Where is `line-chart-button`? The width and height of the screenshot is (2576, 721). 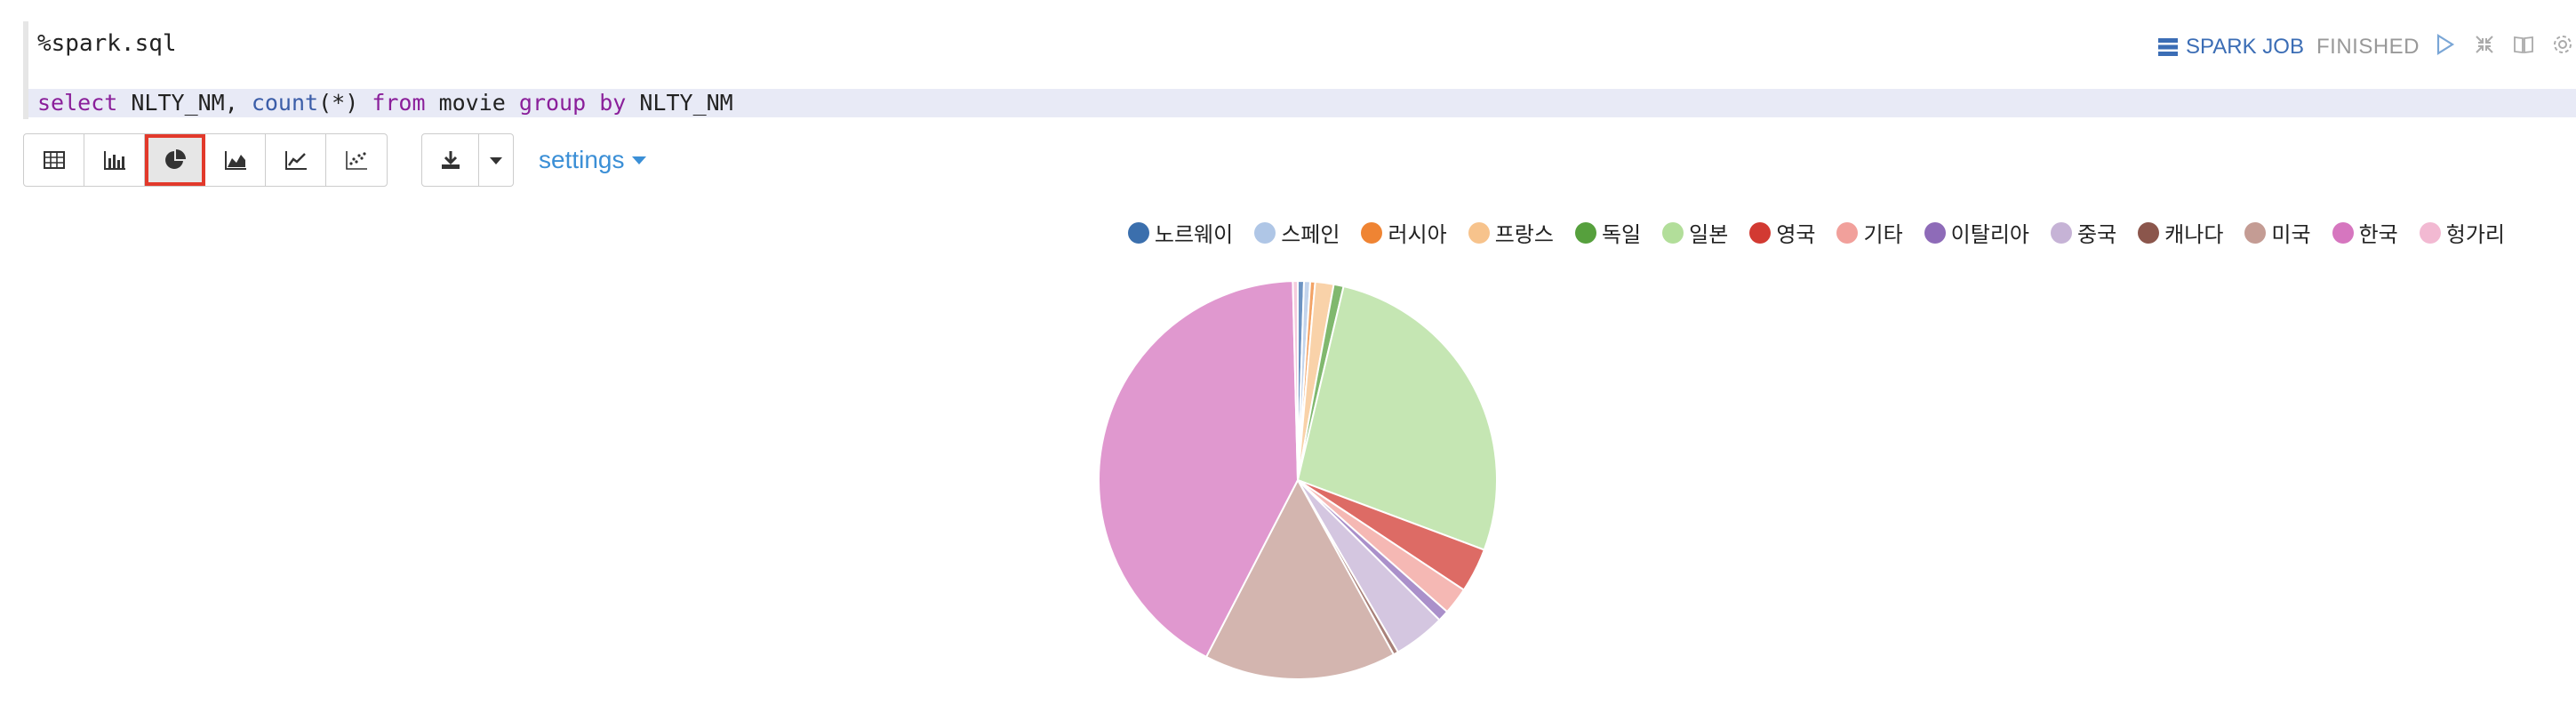 line-chart-button is located at coordinates (296, 160).